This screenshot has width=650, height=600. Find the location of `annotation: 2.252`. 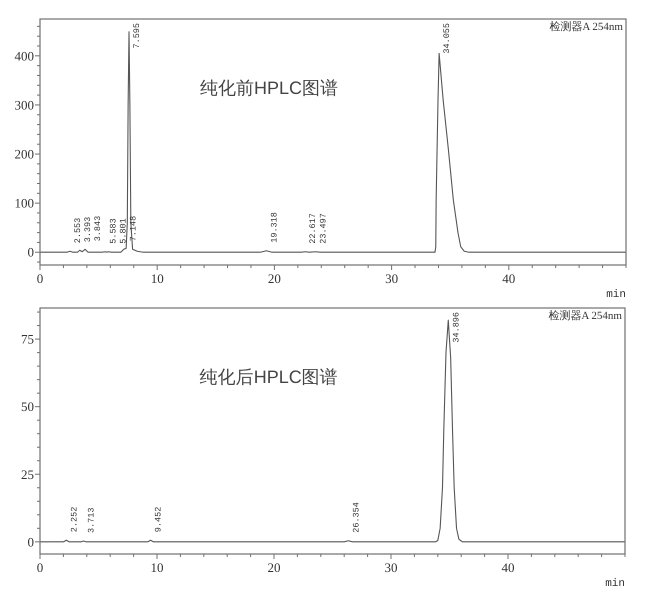

annotation: 2.252 is located at coordinates (74, 519).